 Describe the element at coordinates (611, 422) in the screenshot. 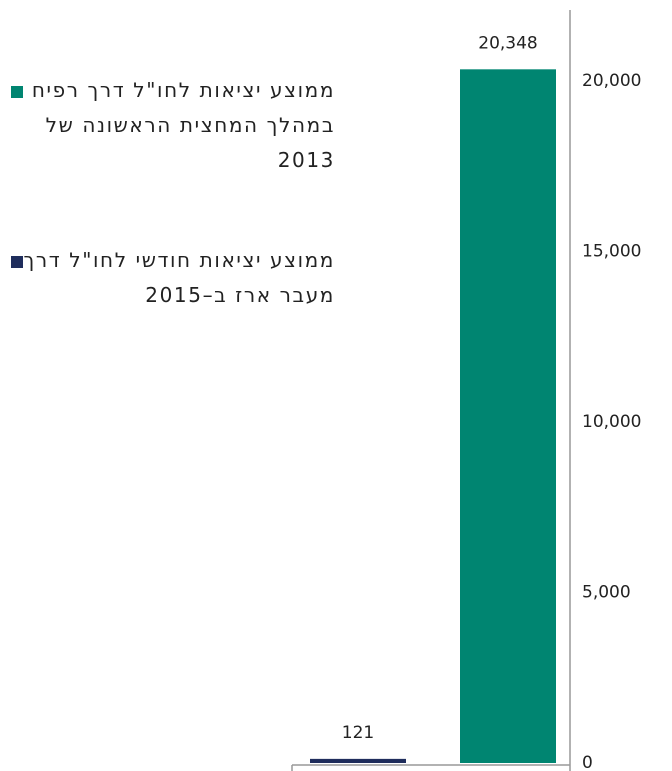

I see `y-tick-label: 10,000` at that location.